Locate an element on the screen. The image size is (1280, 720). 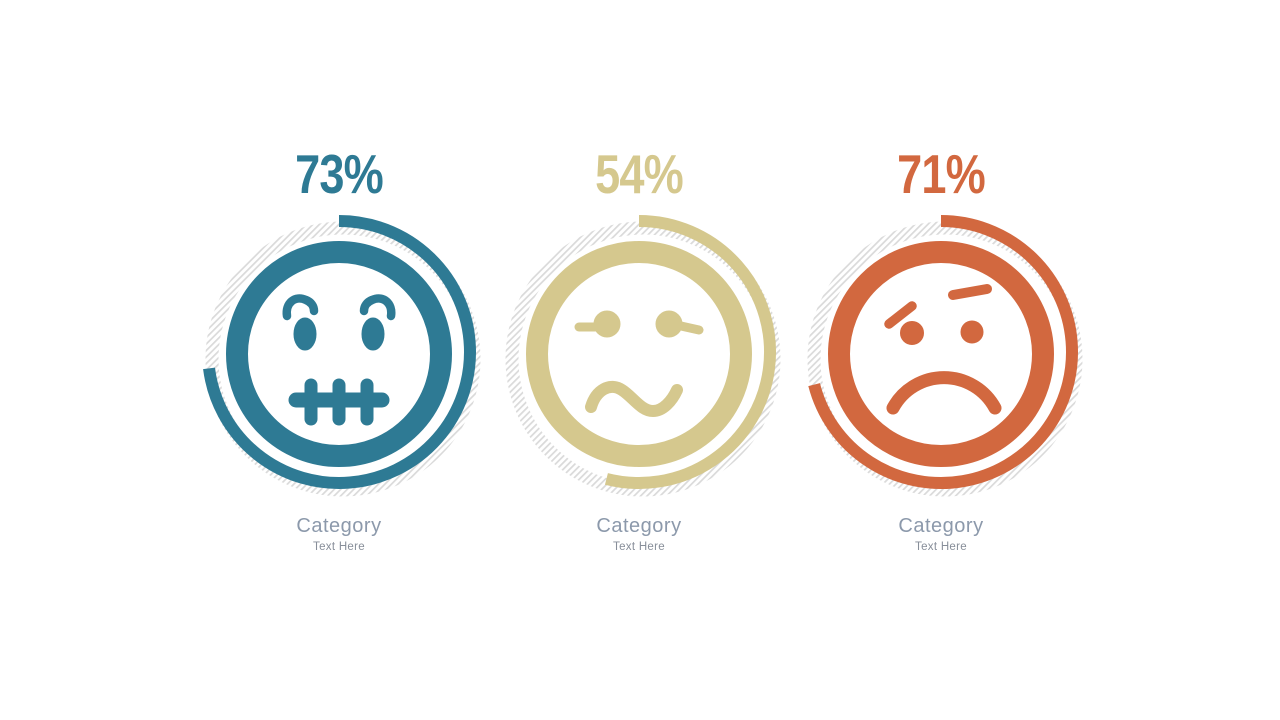
percent-label-1: 73% is located at coordinates (339, 174).